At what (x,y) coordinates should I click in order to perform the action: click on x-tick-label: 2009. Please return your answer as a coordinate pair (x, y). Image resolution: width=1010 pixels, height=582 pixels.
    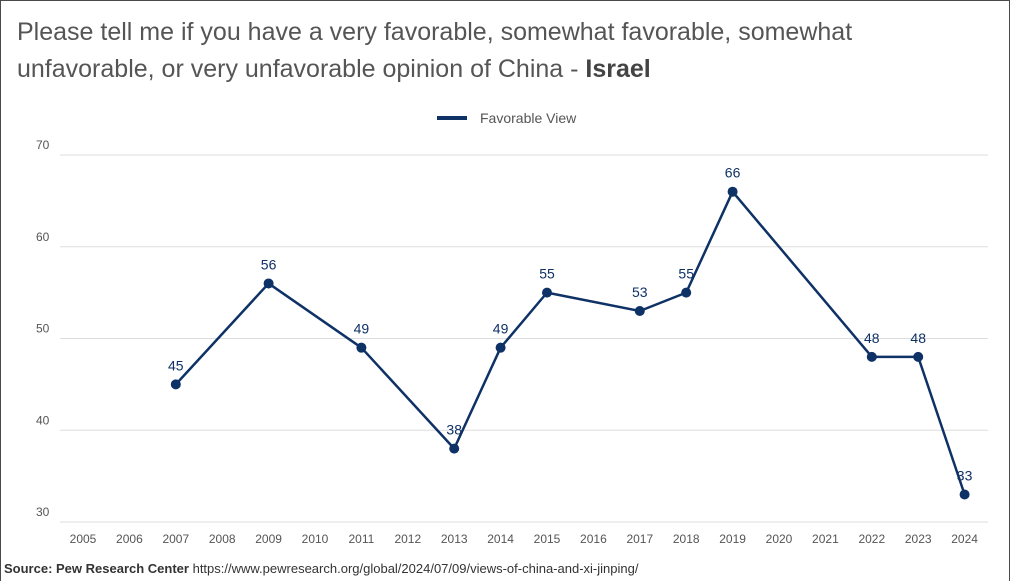
    Looking at the image, I should click on (268, 539).